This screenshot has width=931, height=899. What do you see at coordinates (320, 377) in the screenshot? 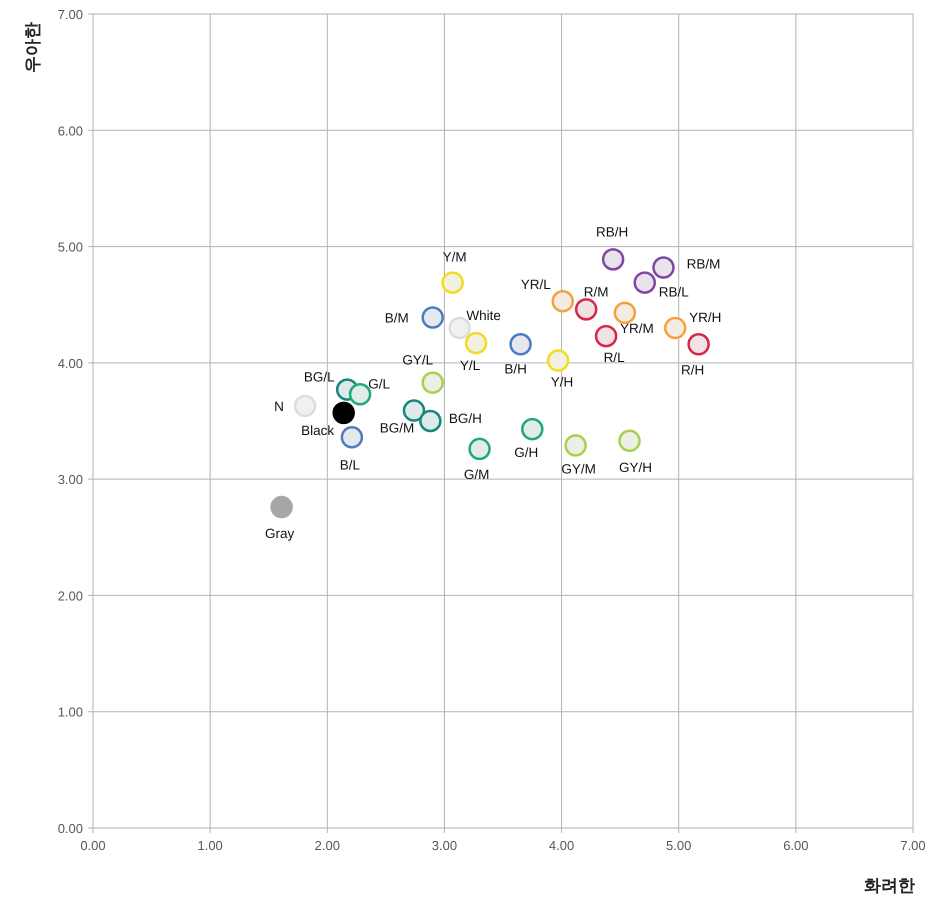
I see `series-label: BG/L` at bounding box center [320, 377].